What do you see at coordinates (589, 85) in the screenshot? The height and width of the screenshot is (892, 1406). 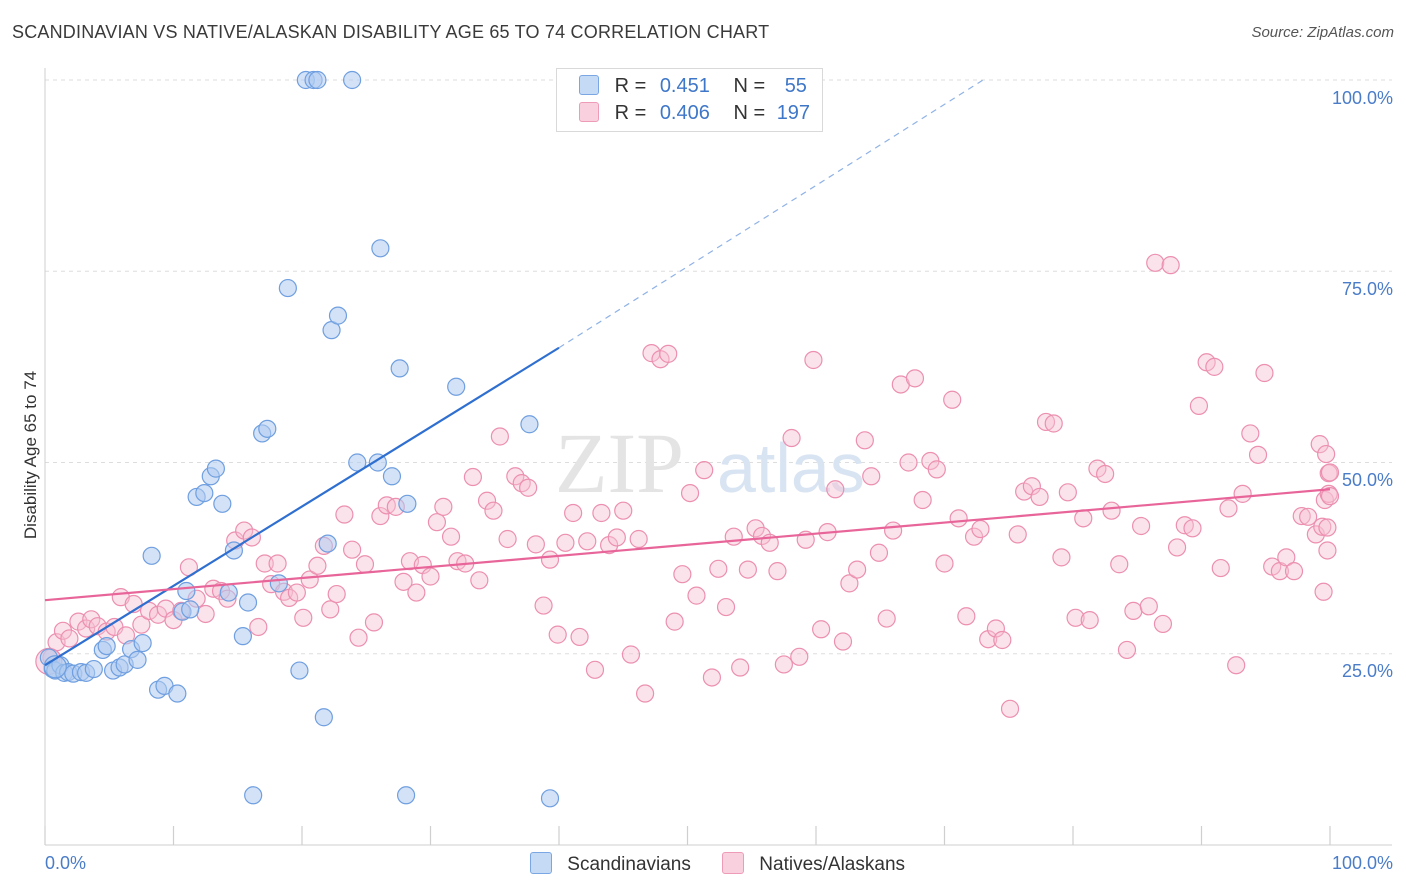 I see `legend-swatch-blue` at bounding box center [589, 85].